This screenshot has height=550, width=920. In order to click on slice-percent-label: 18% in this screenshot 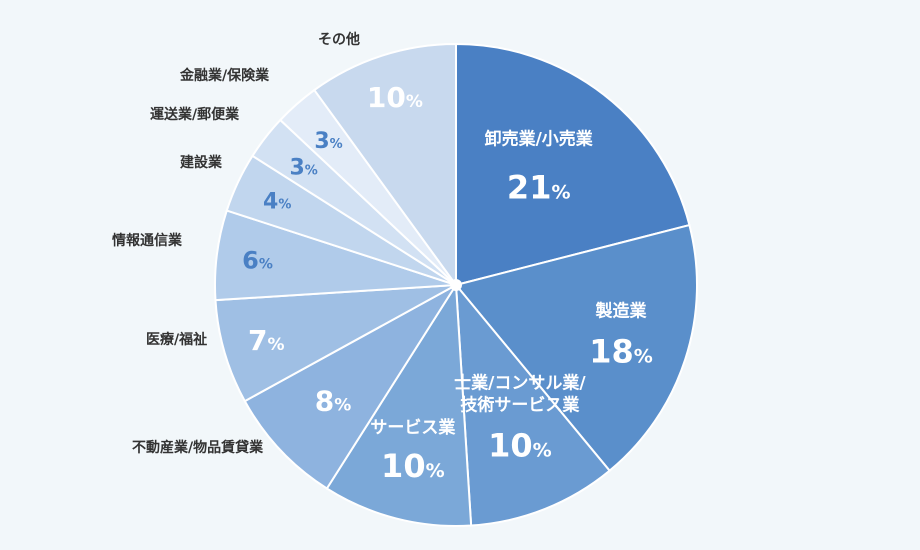, I will do `click(621, 352)`.